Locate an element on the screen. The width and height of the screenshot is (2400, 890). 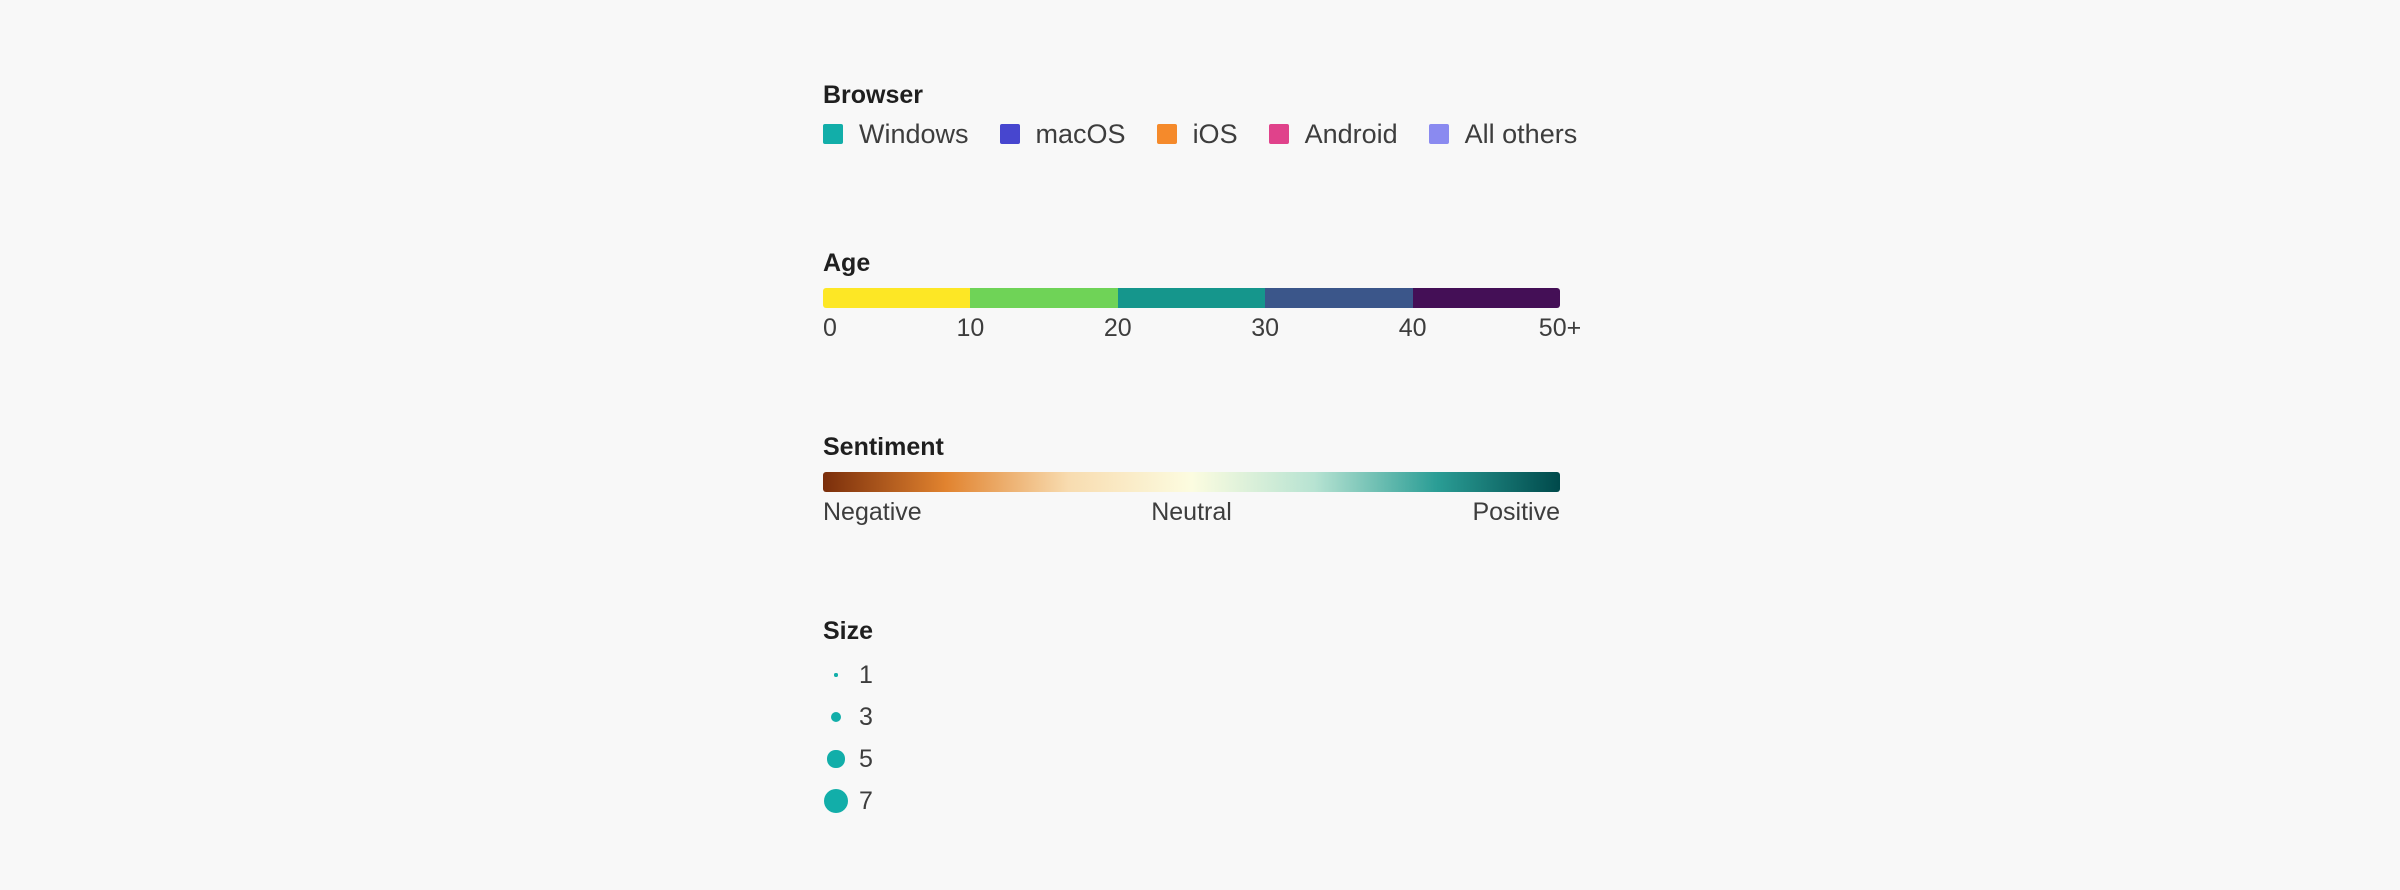
size-legend-item-5: 5 is located at coordinates (848, 759).